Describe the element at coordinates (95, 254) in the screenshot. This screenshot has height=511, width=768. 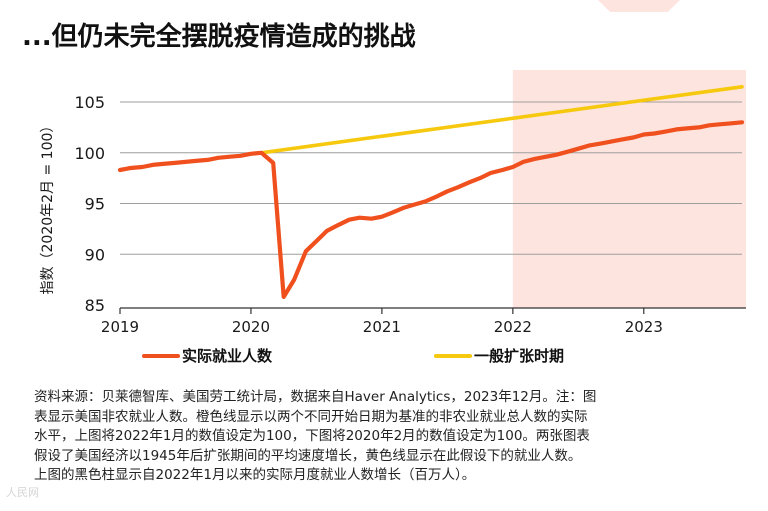
I see `y-tick-label-90: 90` at that location.